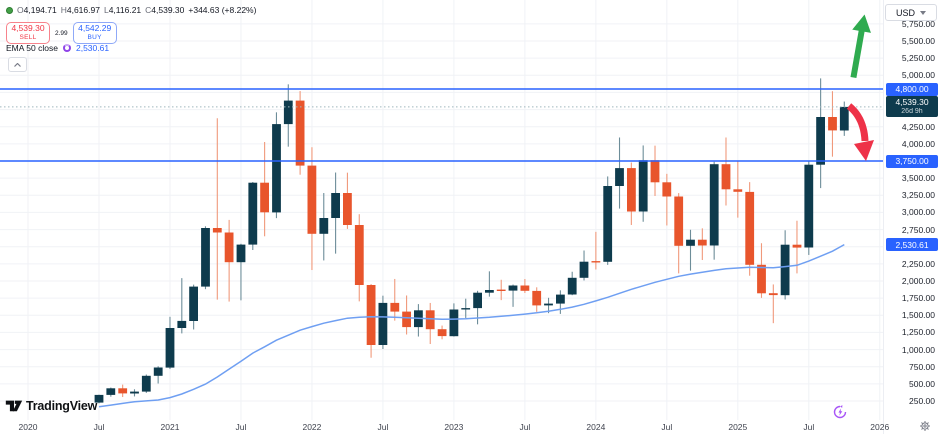  What do you see at coordinates (92, 48) in the screenshot?
I see `indicator-value: 2,530.61` at bounding box center [92, 48].